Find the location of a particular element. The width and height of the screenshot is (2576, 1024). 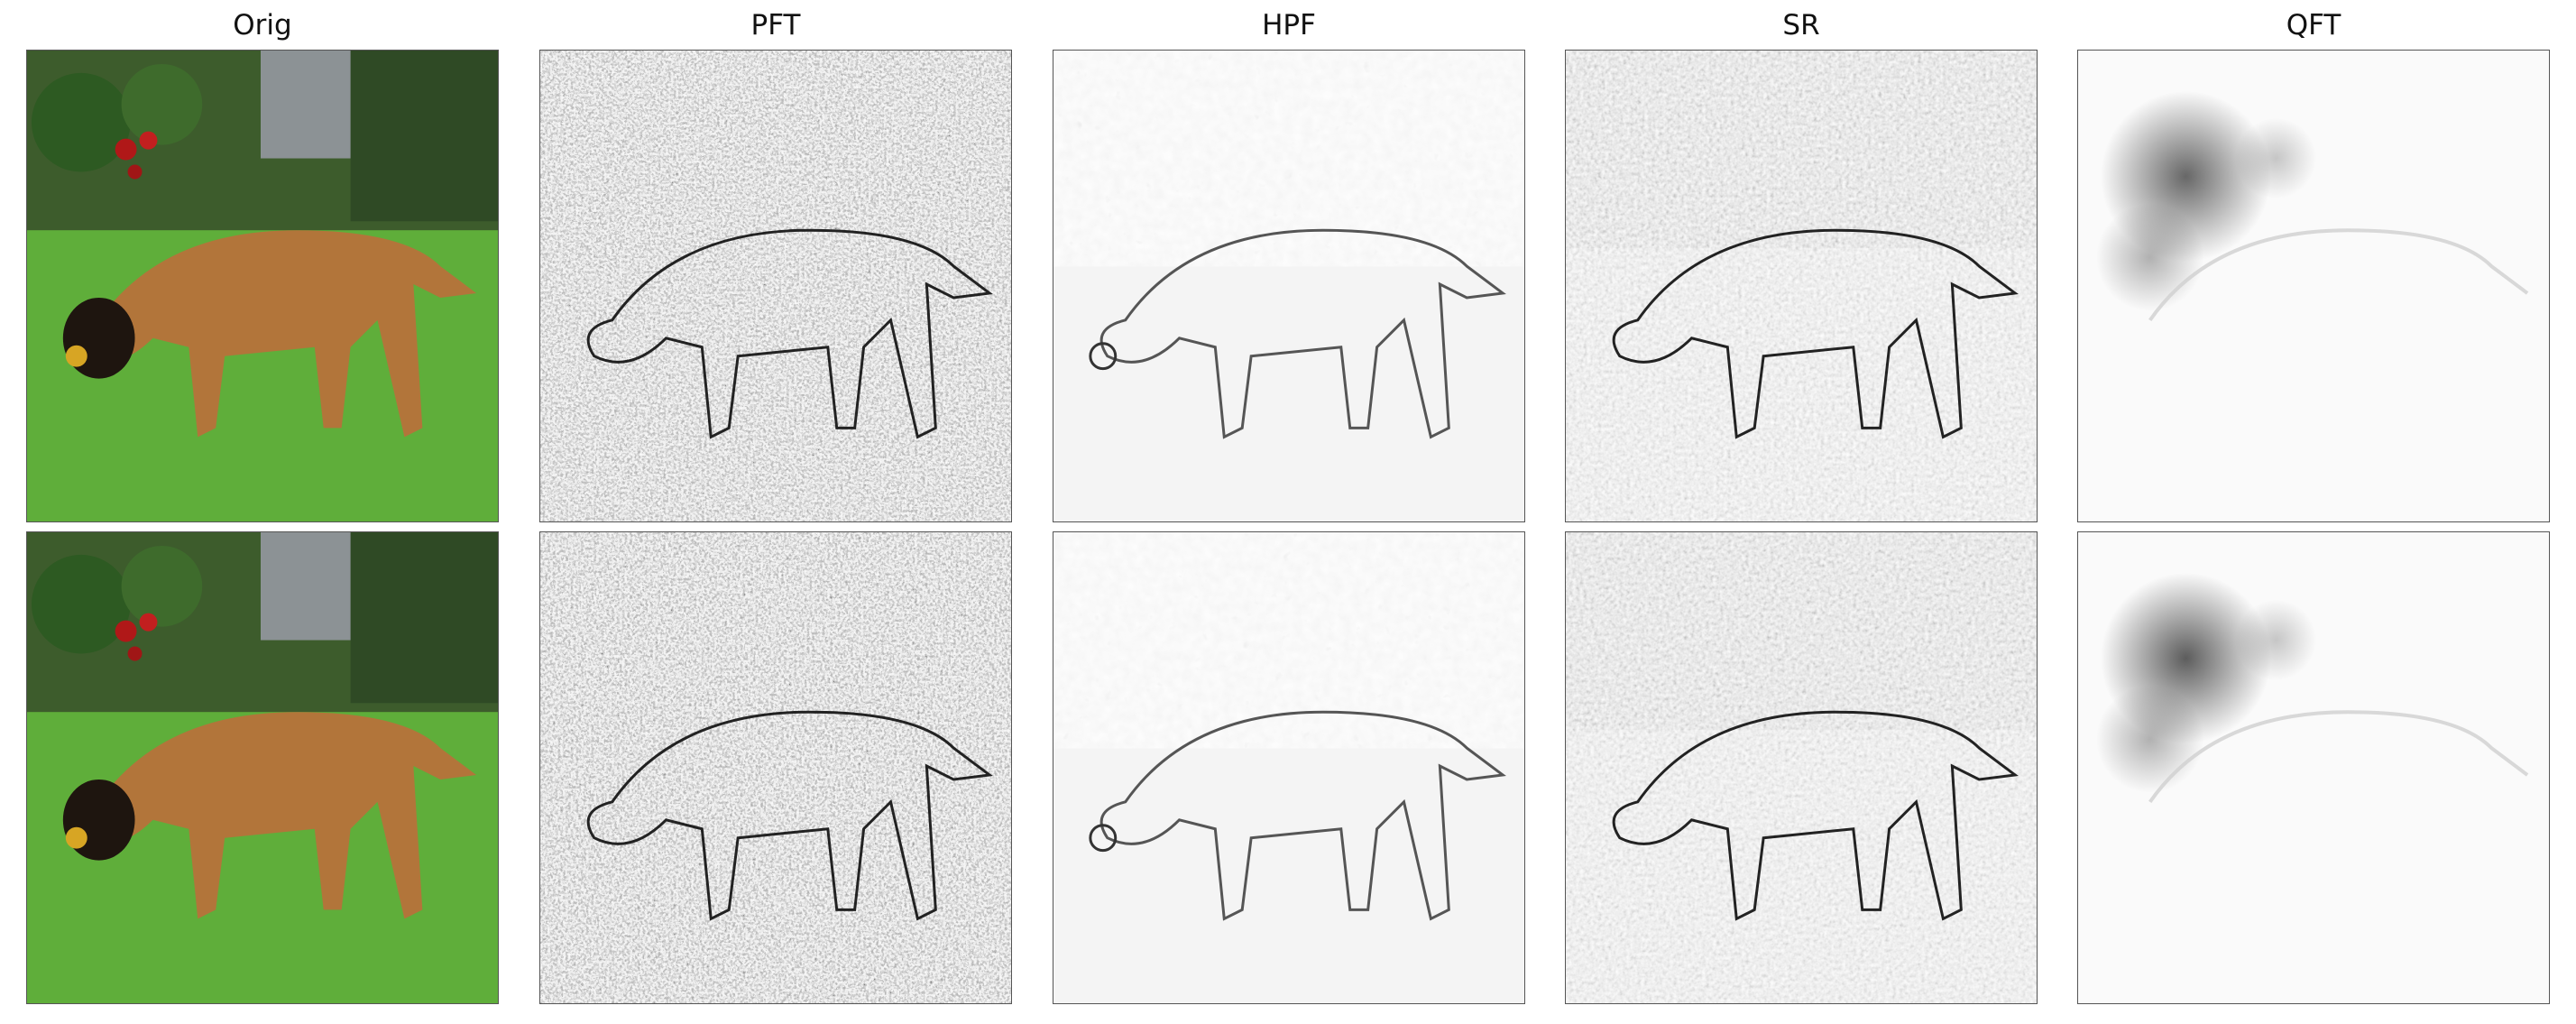

column-title-qft: QFT is located at coordinates (2313, 25).